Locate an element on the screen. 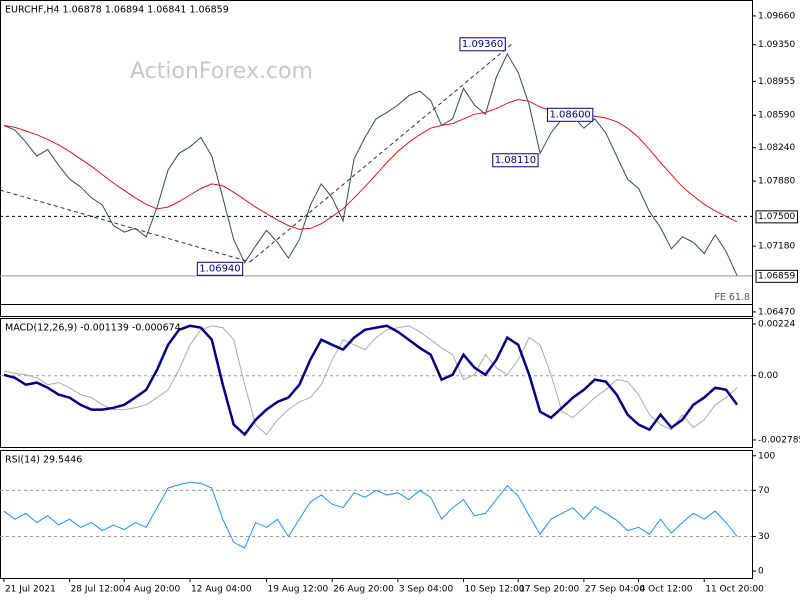 This screenshot has width=800, height=600. annotation: 1.08110 is located at coordinates (515, 160).